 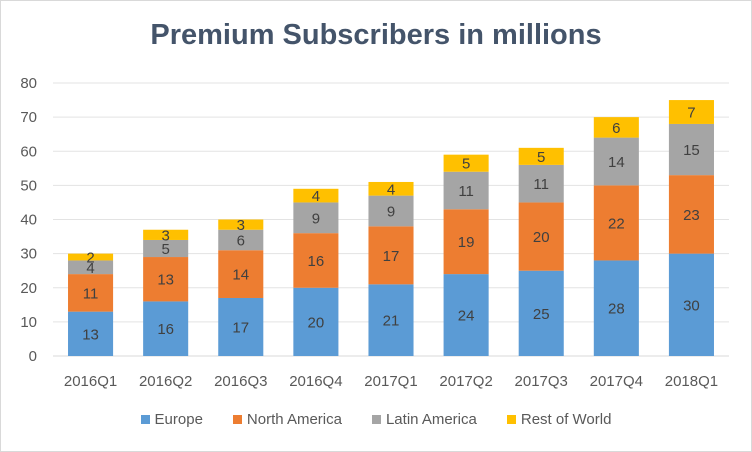 I want to click on x-tick-label: 2017Q4, so click(x=616, y=381).